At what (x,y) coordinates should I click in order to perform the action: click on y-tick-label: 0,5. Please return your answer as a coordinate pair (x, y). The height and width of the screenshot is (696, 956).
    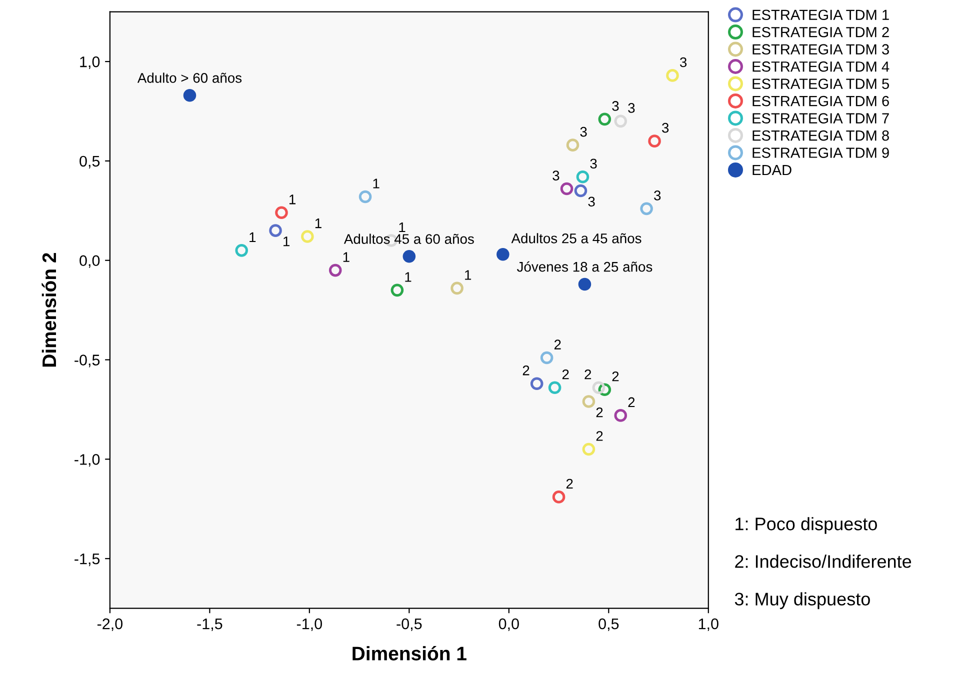
    Looking at the image, I should click on (90, 162).